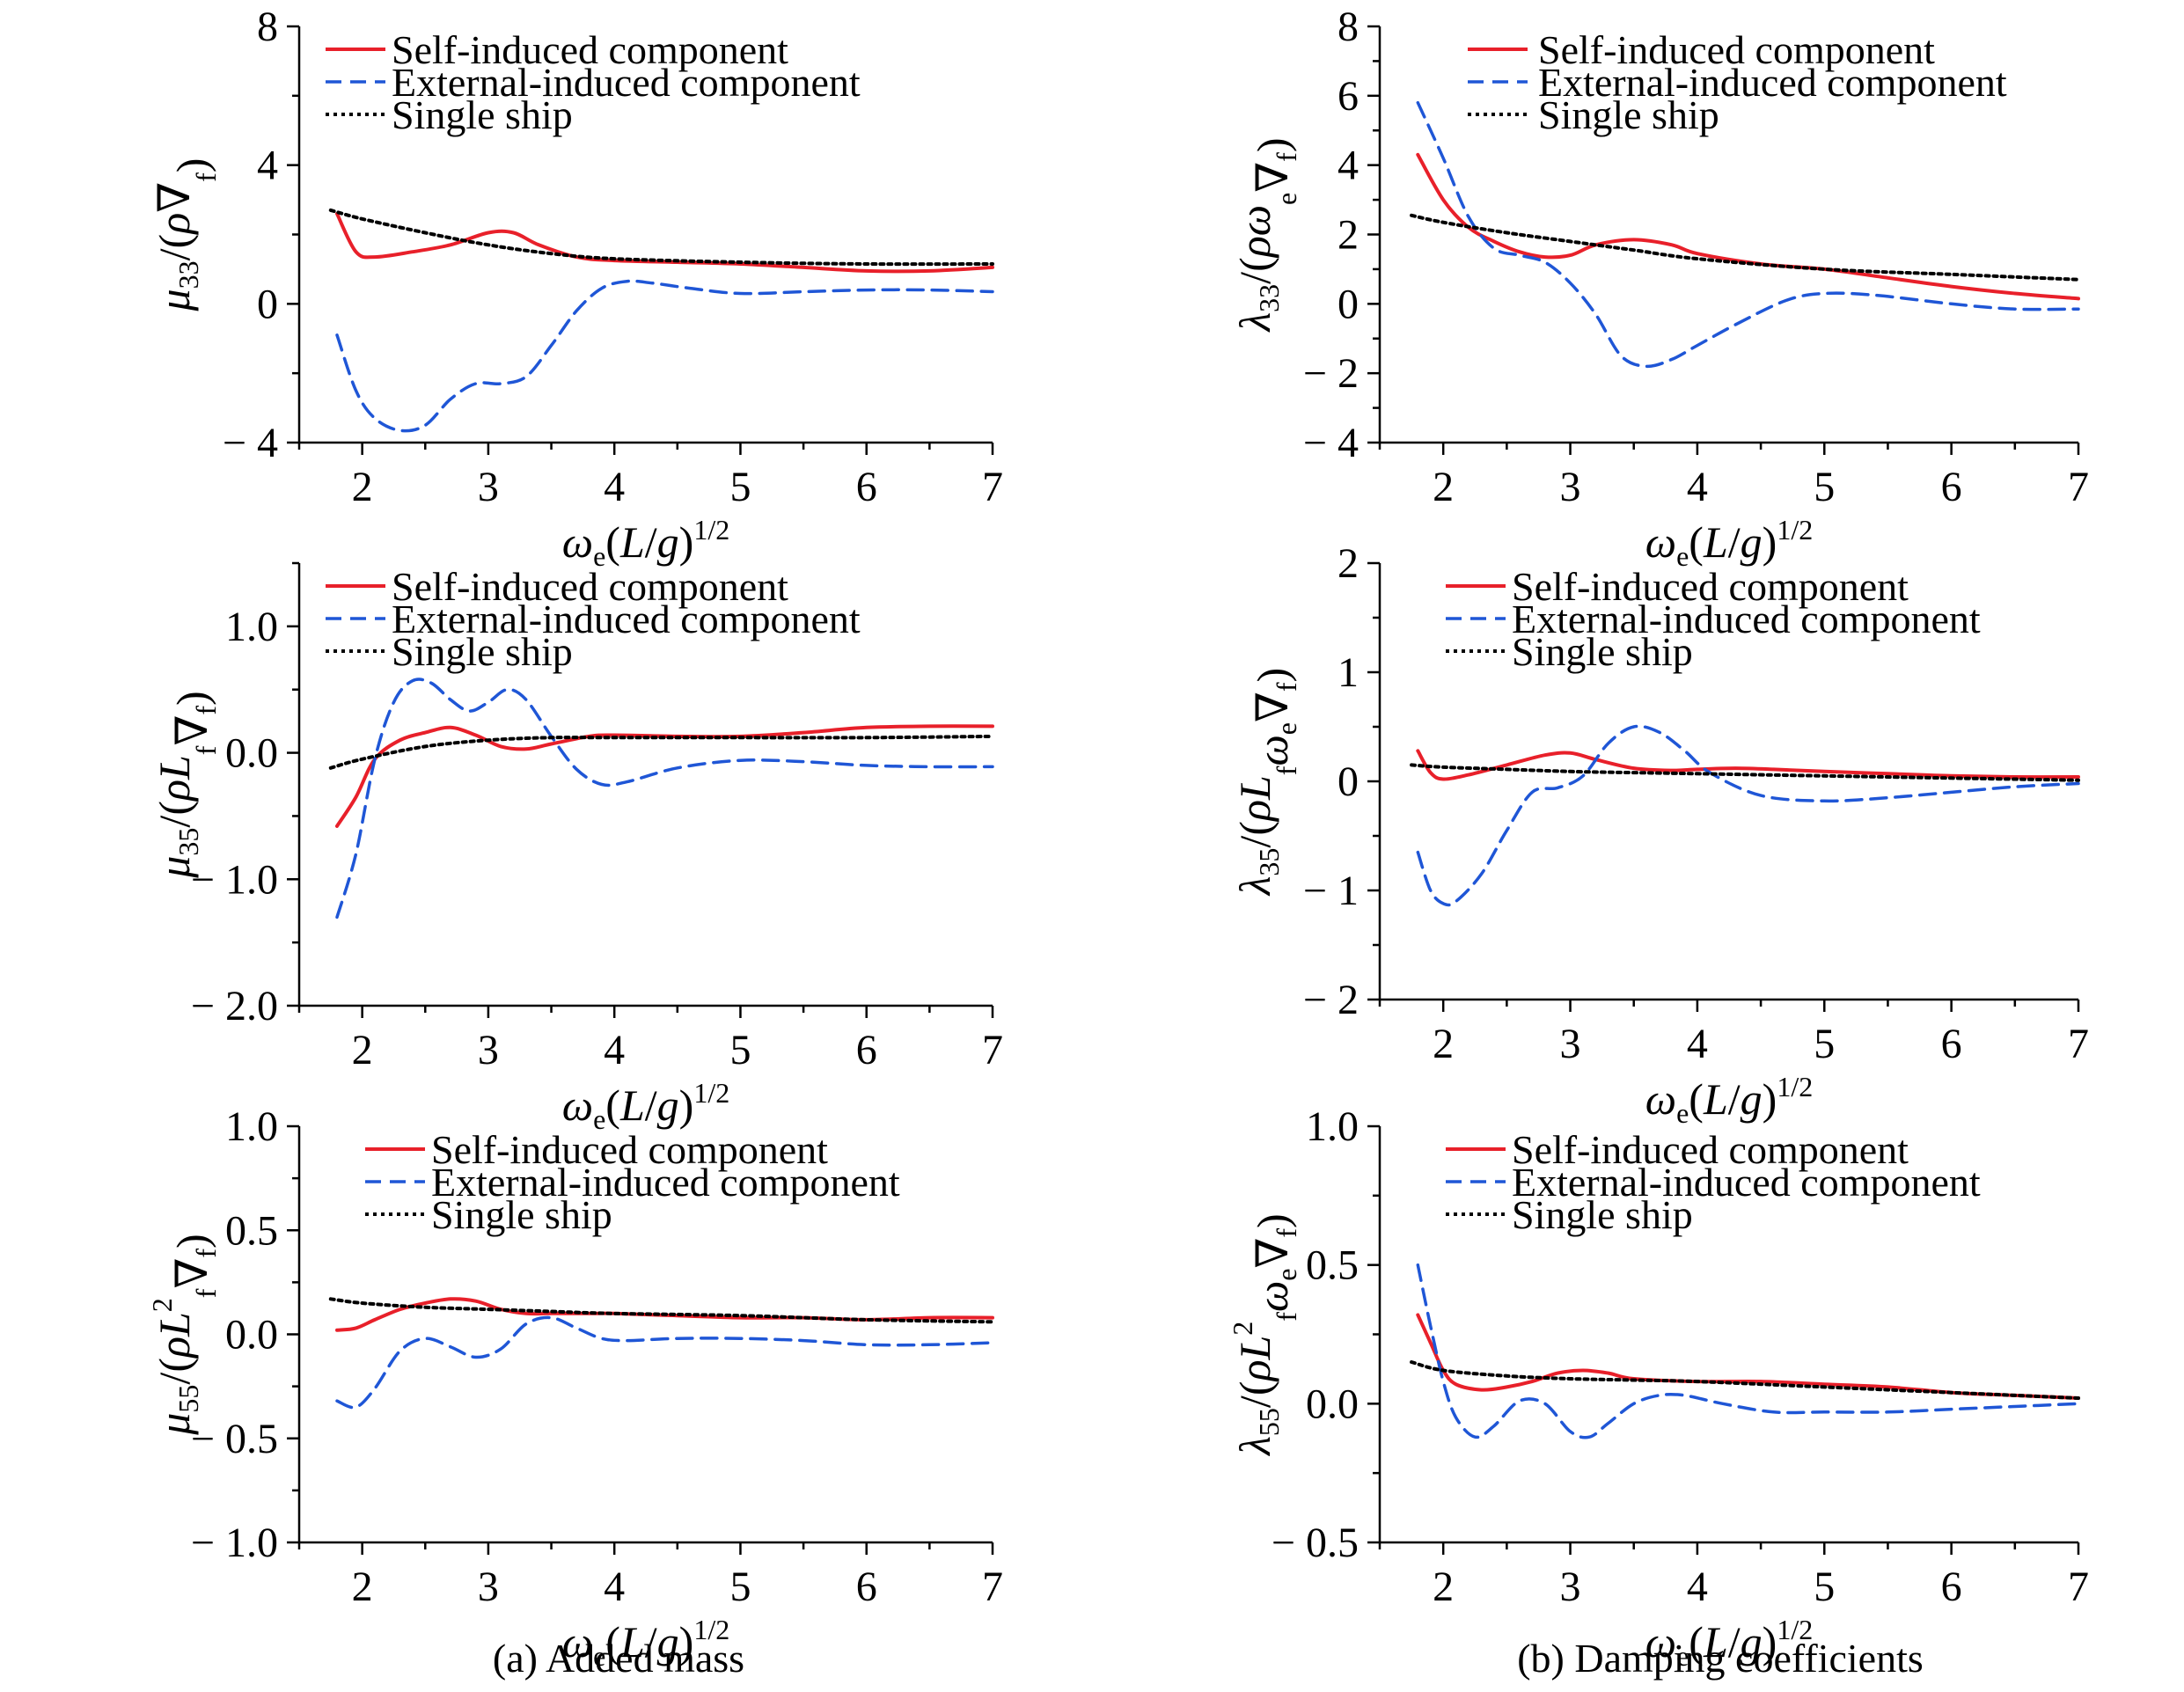 The image size is (2184, 1692). I want to click on y-axis-label: μ35/(ρLf∇f), so click(186, 784).